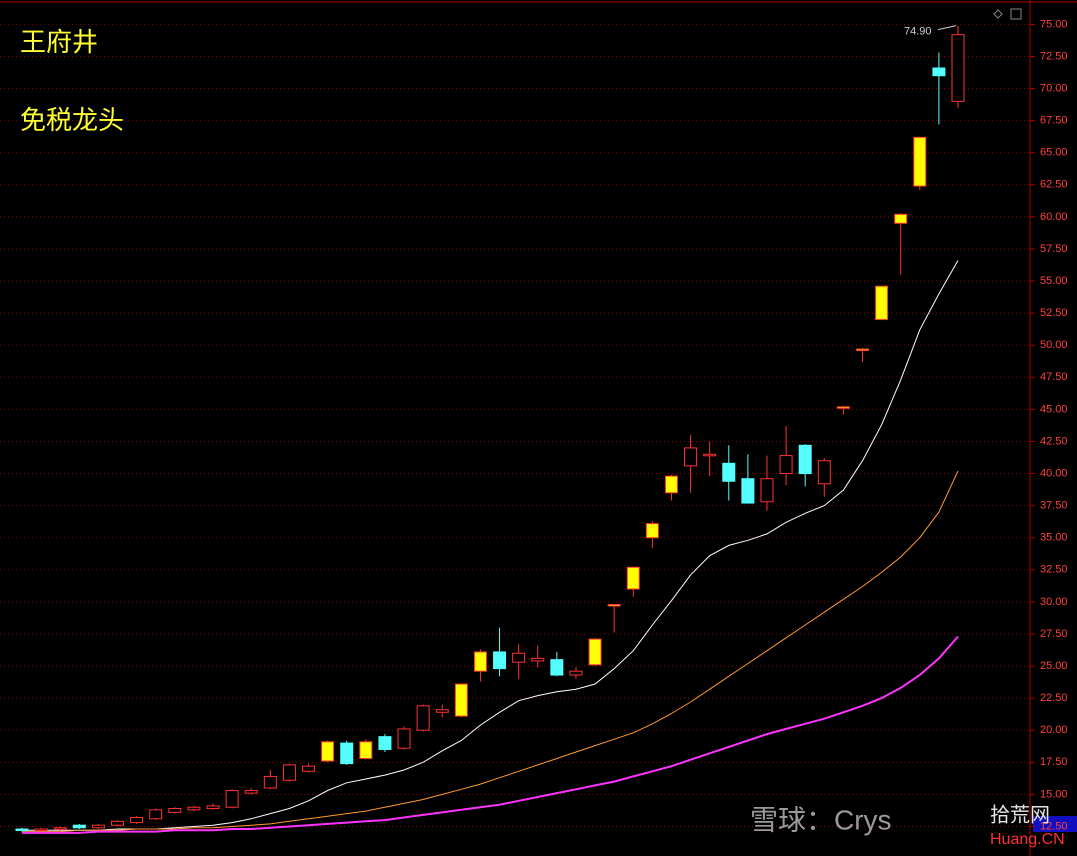 The image size is (1077, 856). What do you see at coordinates (1027, 839) in the screenshot?
I see `logo-url: Huang.CN` at bounding box center [1027, 839].